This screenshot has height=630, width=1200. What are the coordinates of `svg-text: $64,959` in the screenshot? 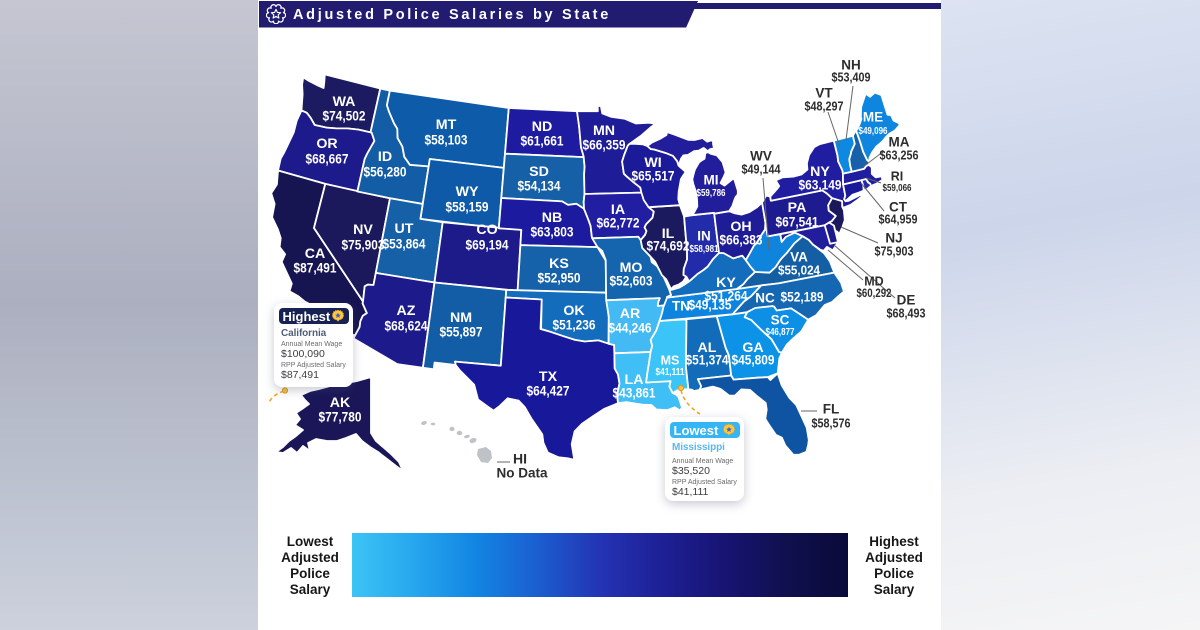 It's located at (898, 219).